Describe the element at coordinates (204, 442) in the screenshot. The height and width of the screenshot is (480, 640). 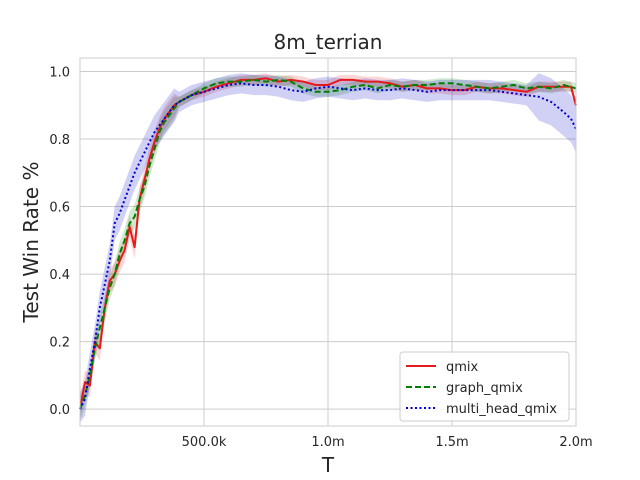
I see `x-tick-label: 500.0k` at that location.